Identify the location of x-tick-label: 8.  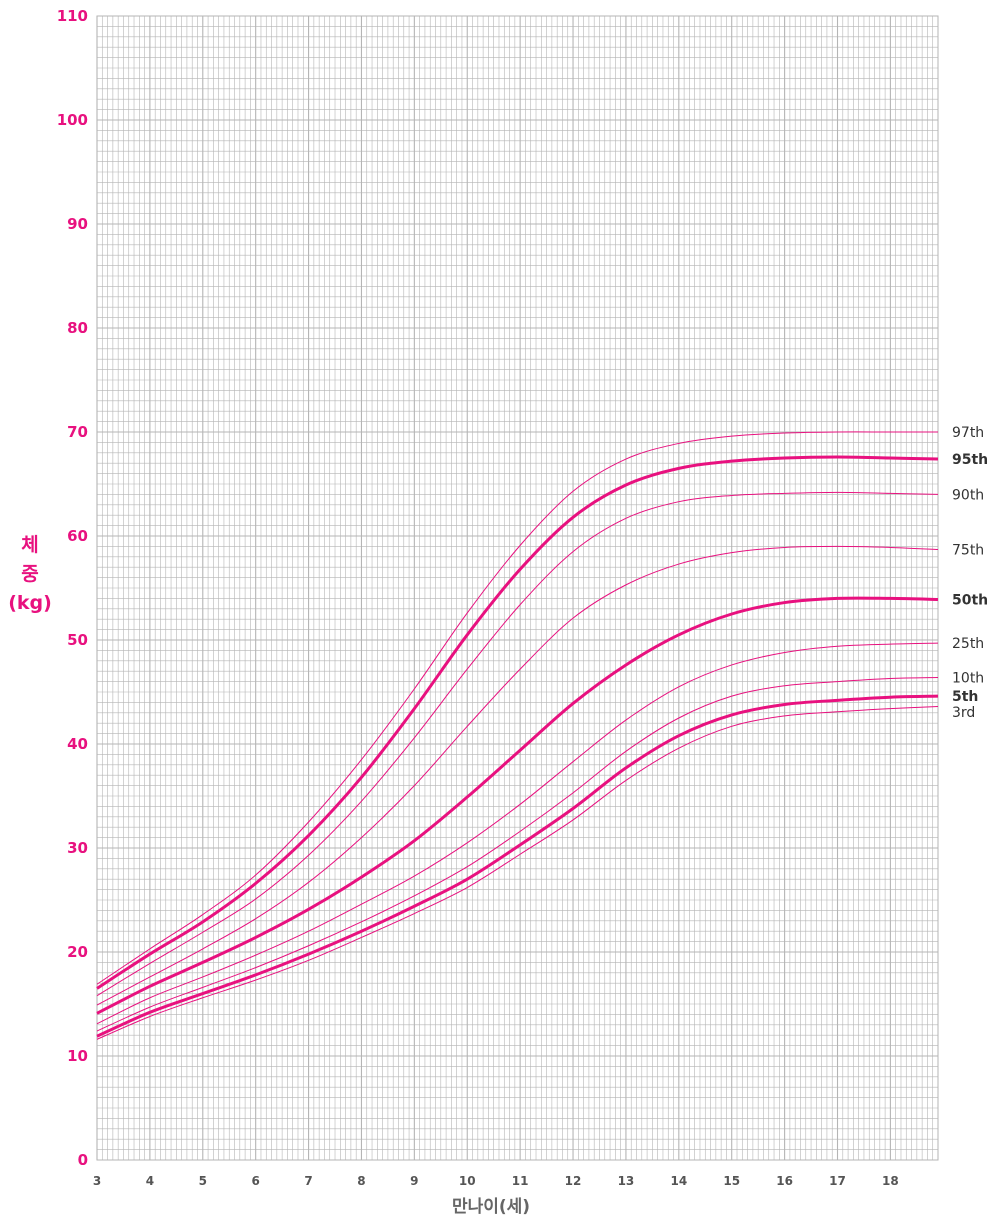
(361, 1181).